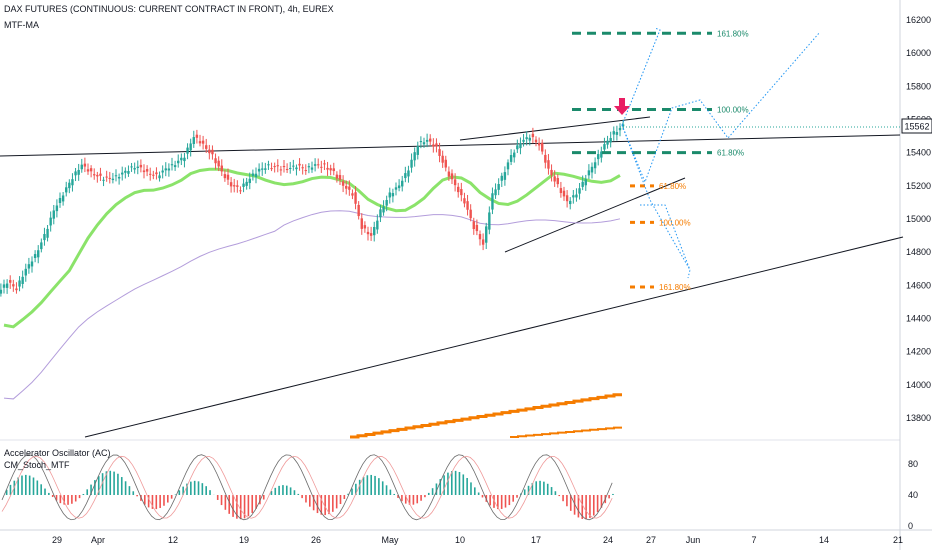 Image resolution: width=932 pixels, height=550 pixels. What do you see at coordinates (555, 128) in the screenshot?
I see `wedge-upper-line` at bounding box center [555, 128].